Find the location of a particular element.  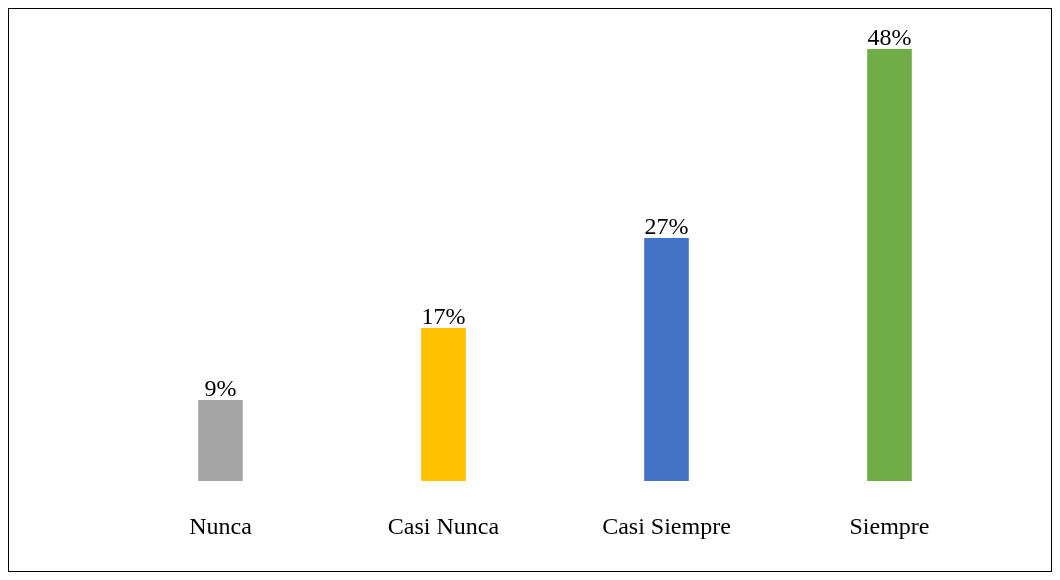

data-label: 9% is located at coordinates (220, 388).